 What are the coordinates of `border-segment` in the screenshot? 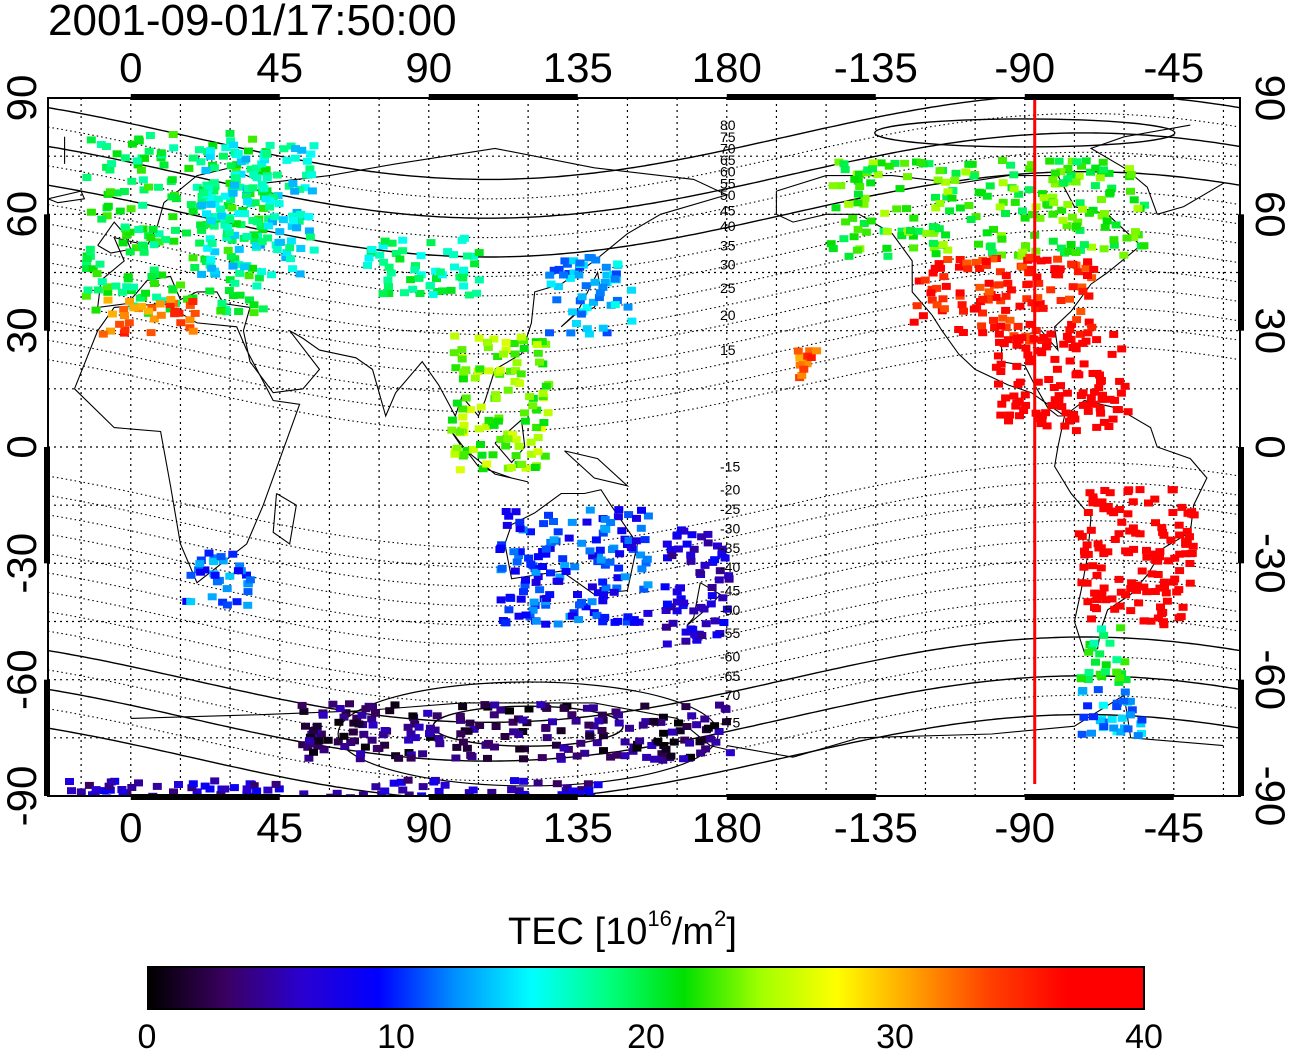 It's located at (47, 505).